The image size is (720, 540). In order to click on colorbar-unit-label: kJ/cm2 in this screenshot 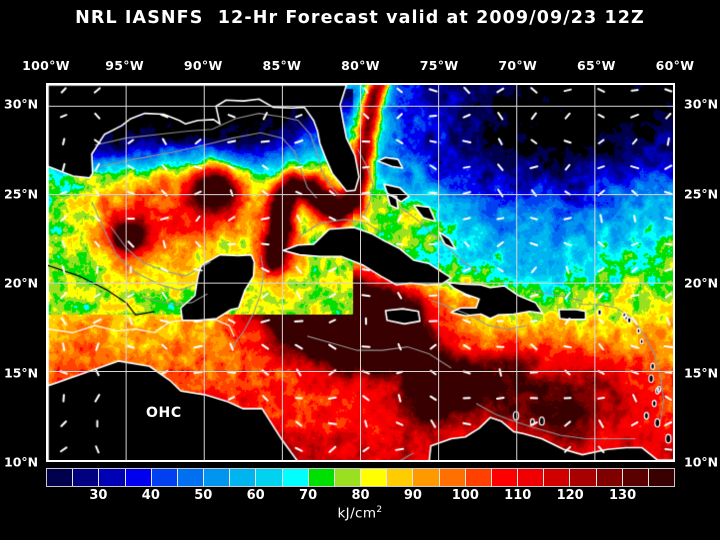, I will do `click(360, 513)`.